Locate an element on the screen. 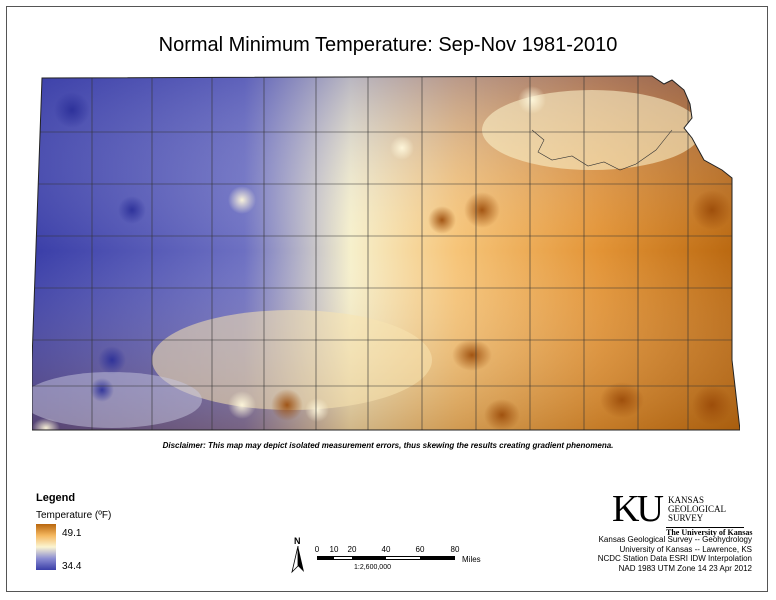 The image size is (776, 600). scale-tick: 80 is located at coordinates (455, 549).